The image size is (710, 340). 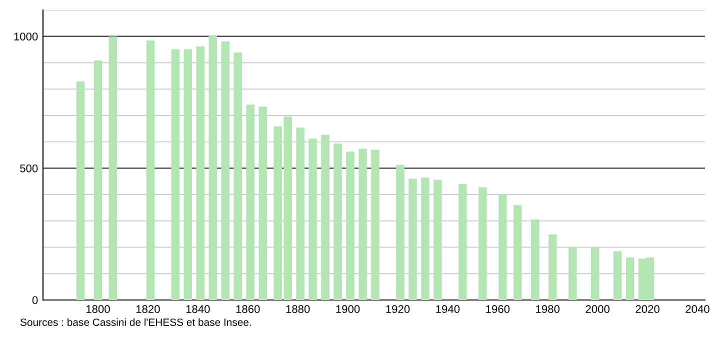 I want to click on x-tick-label: 2000, so click(x=598, y=309).